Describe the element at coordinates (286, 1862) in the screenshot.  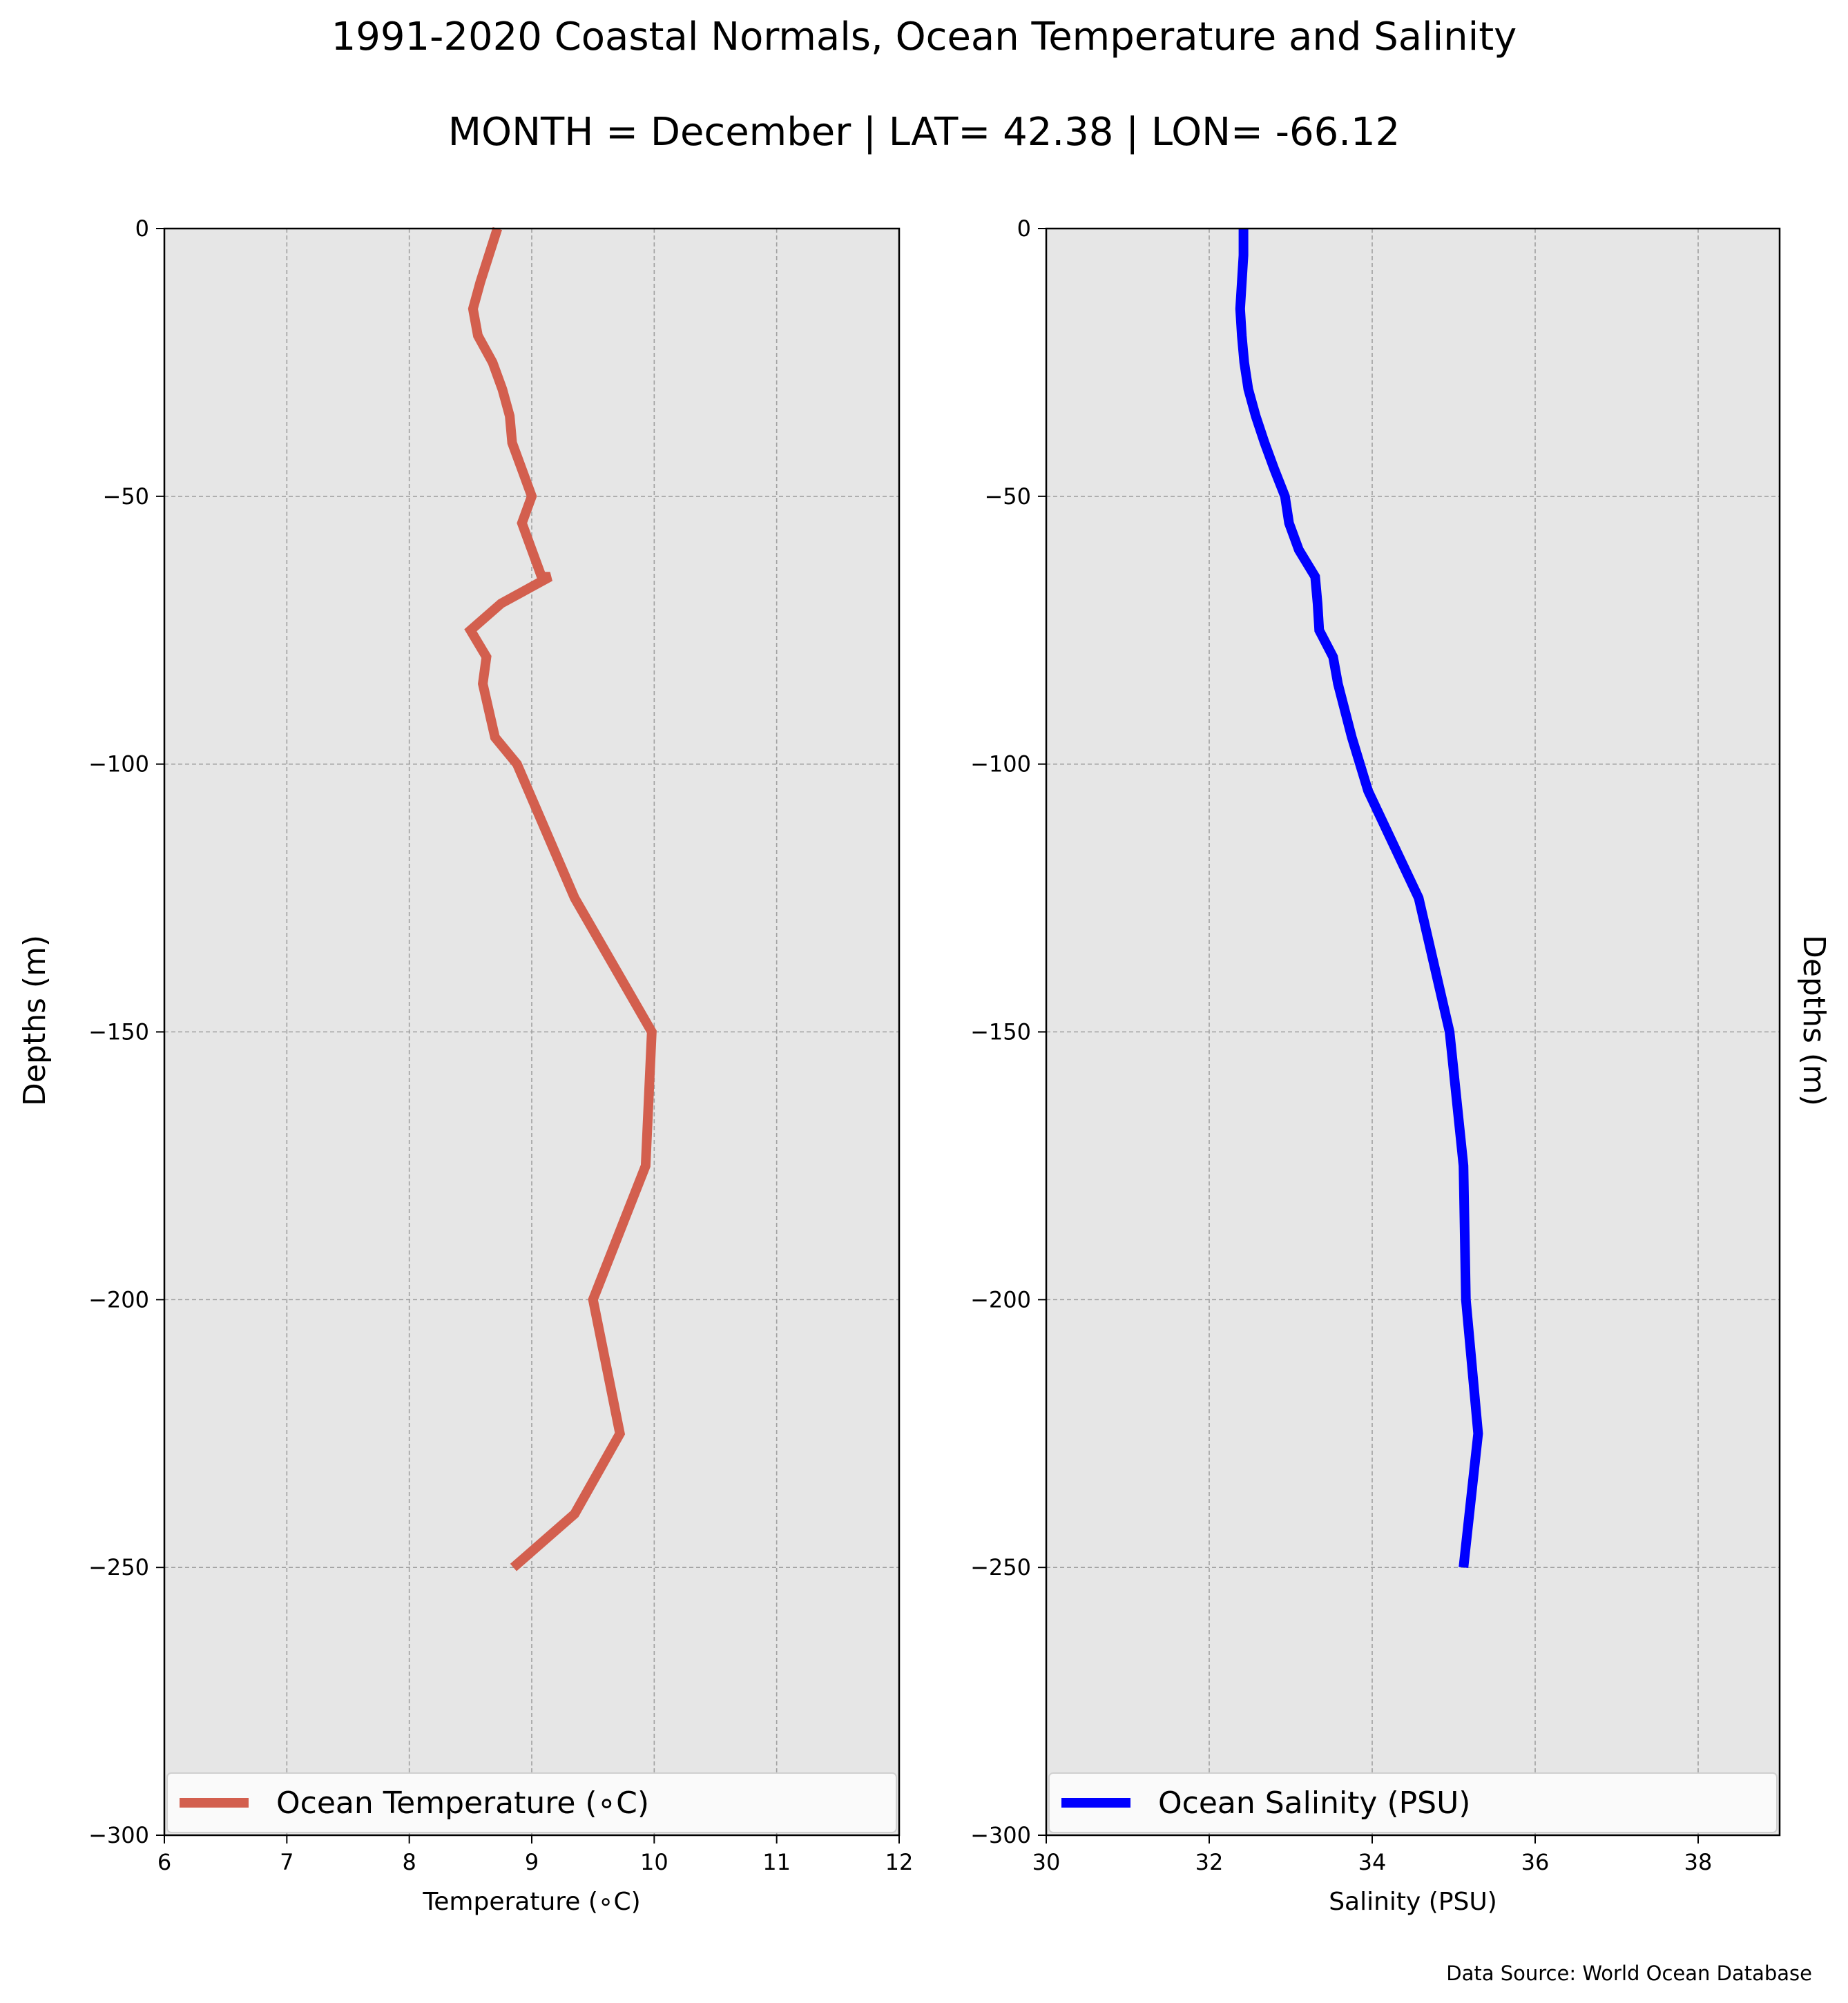
I see `temp-x-tick-label: 7` at that location.